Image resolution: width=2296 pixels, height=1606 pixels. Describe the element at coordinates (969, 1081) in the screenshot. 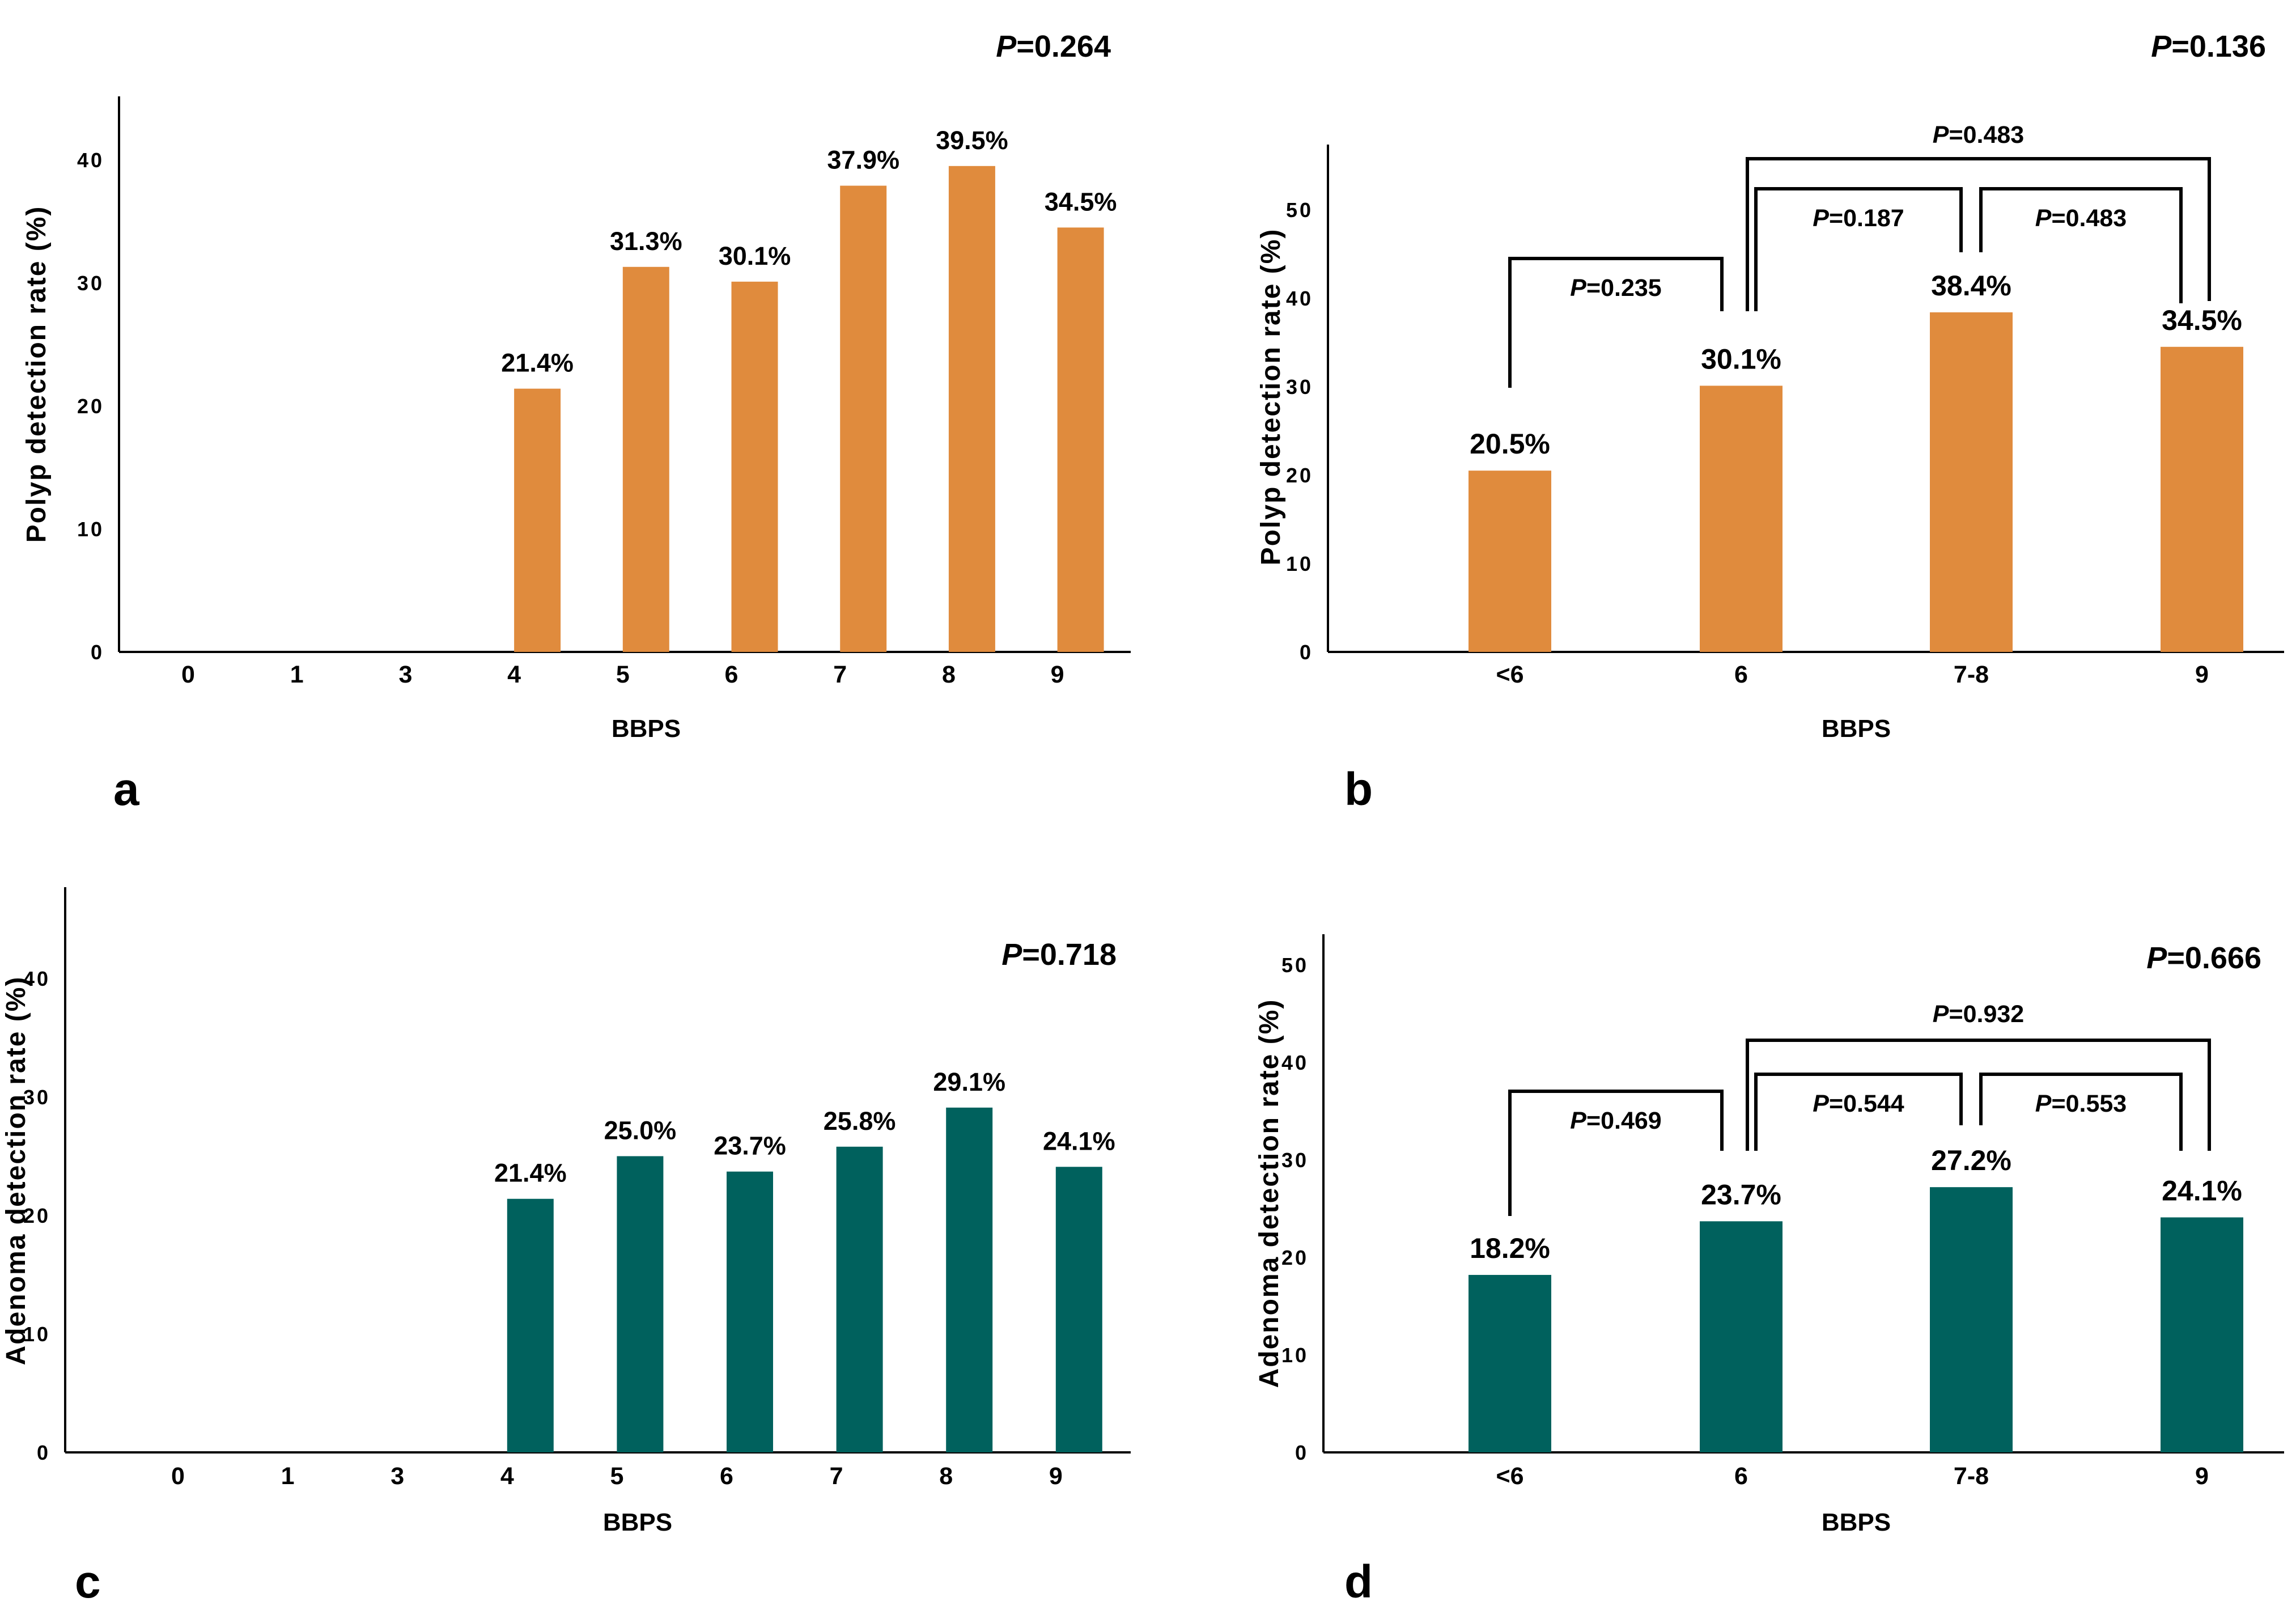

I see `bar-value-label: 29.1%` at that location.